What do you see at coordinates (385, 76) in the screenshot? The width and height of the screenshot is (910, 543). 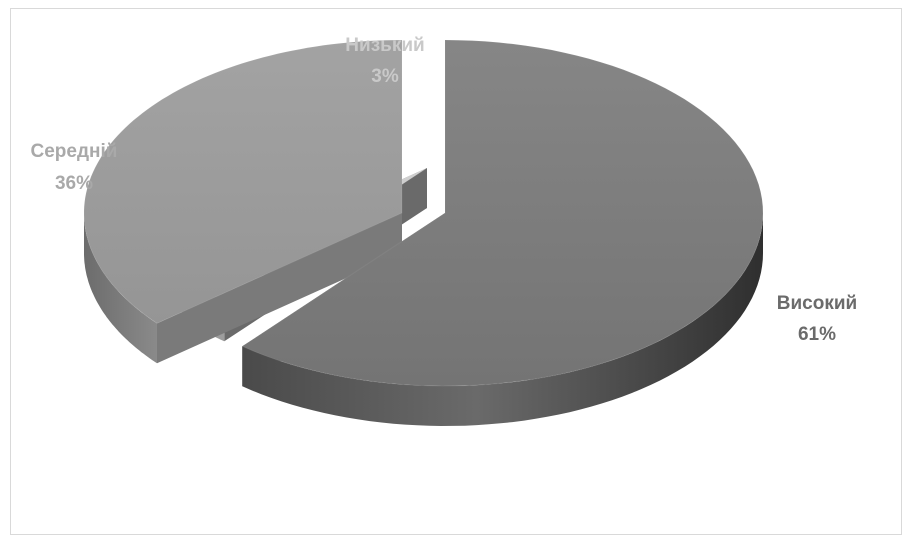 I see `label-nyzkyi-percent: 3%` at bounding box center [385, 76].